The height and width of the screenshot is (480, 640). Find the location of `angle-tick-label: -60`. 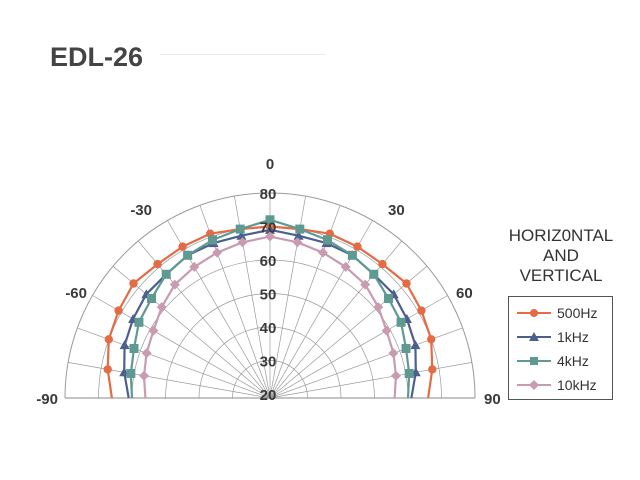

angle-tick-label: -60 is located at coordinates (76, 293).